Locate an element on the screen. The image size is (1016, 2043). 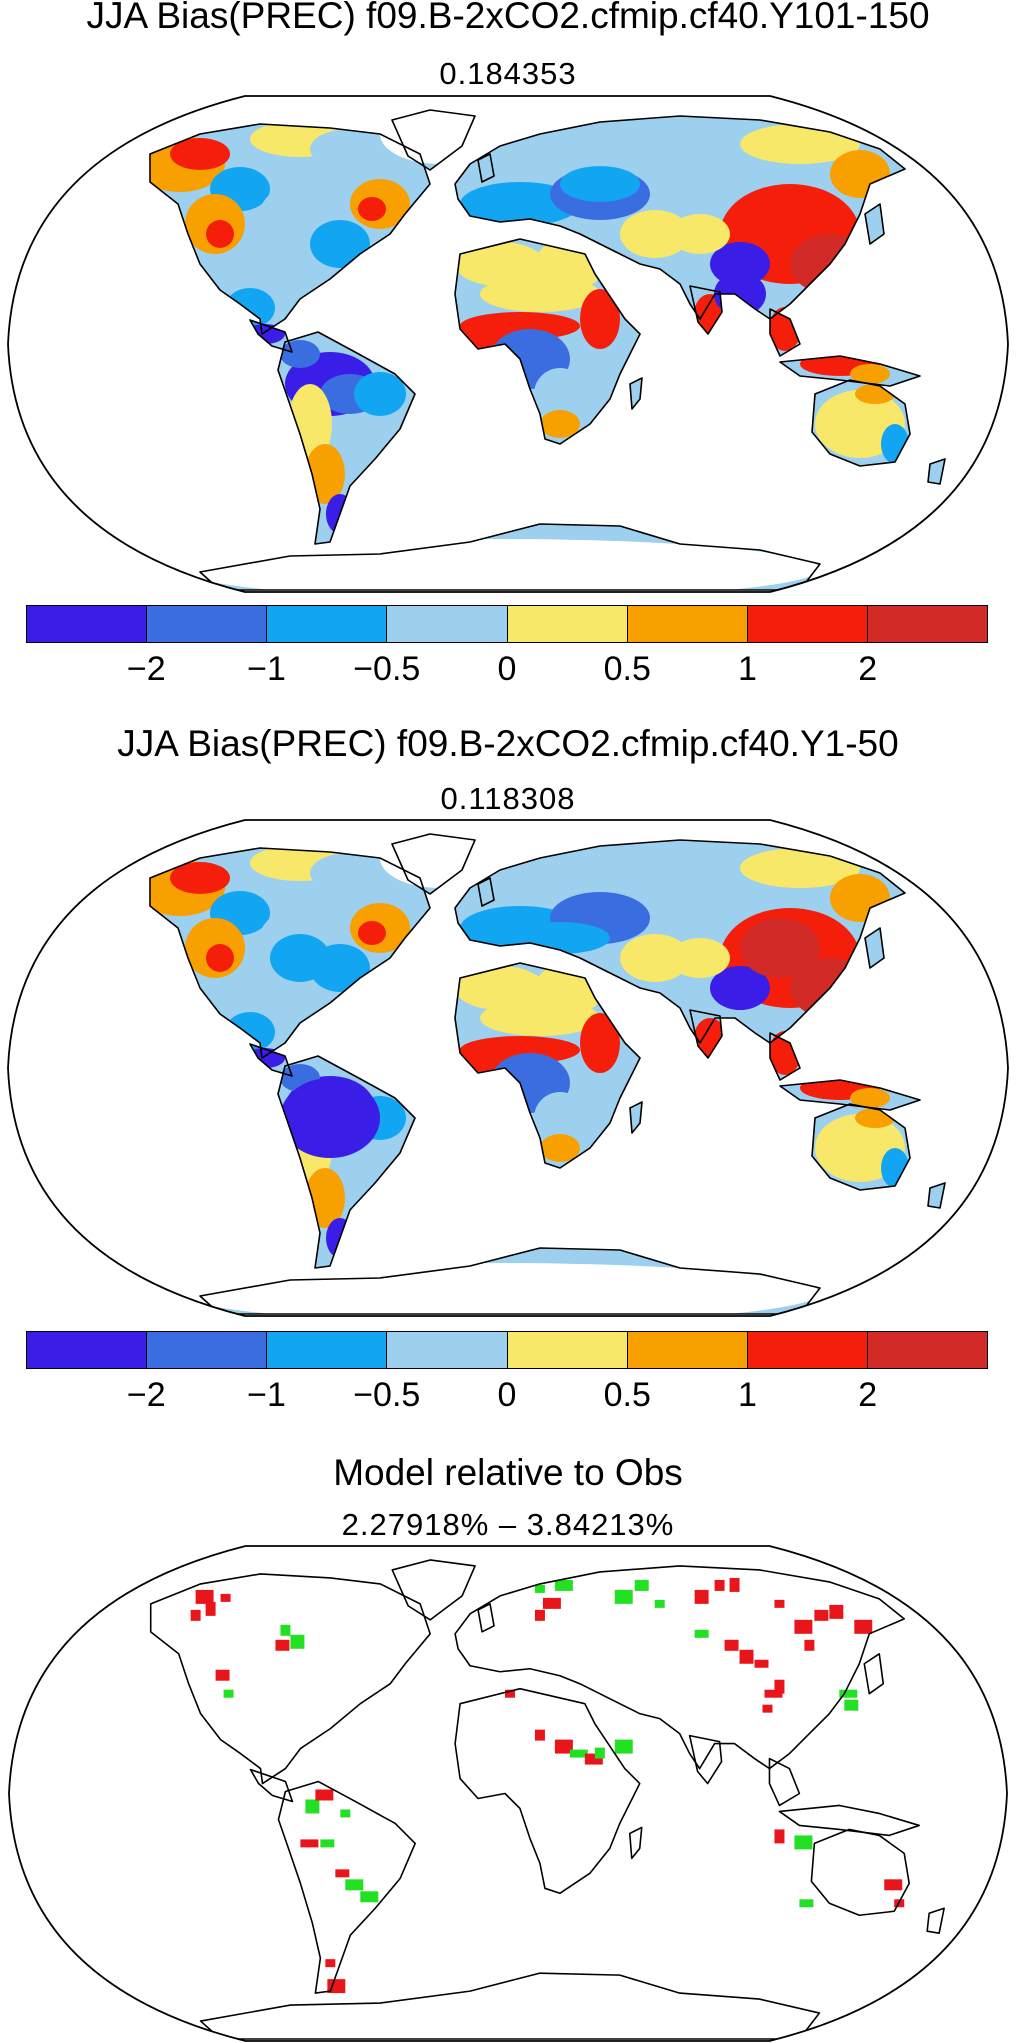
colorbar-tick-label: 2 is located at coordinates (868, 1395).